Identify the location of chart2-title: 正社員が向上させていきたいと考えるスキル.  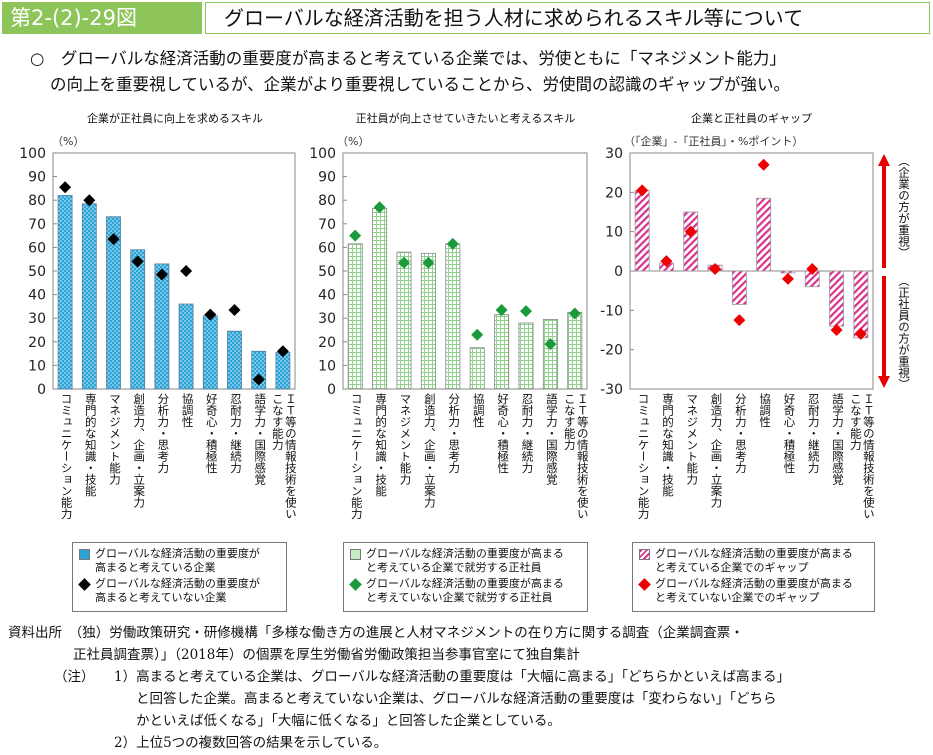
(465, 118).